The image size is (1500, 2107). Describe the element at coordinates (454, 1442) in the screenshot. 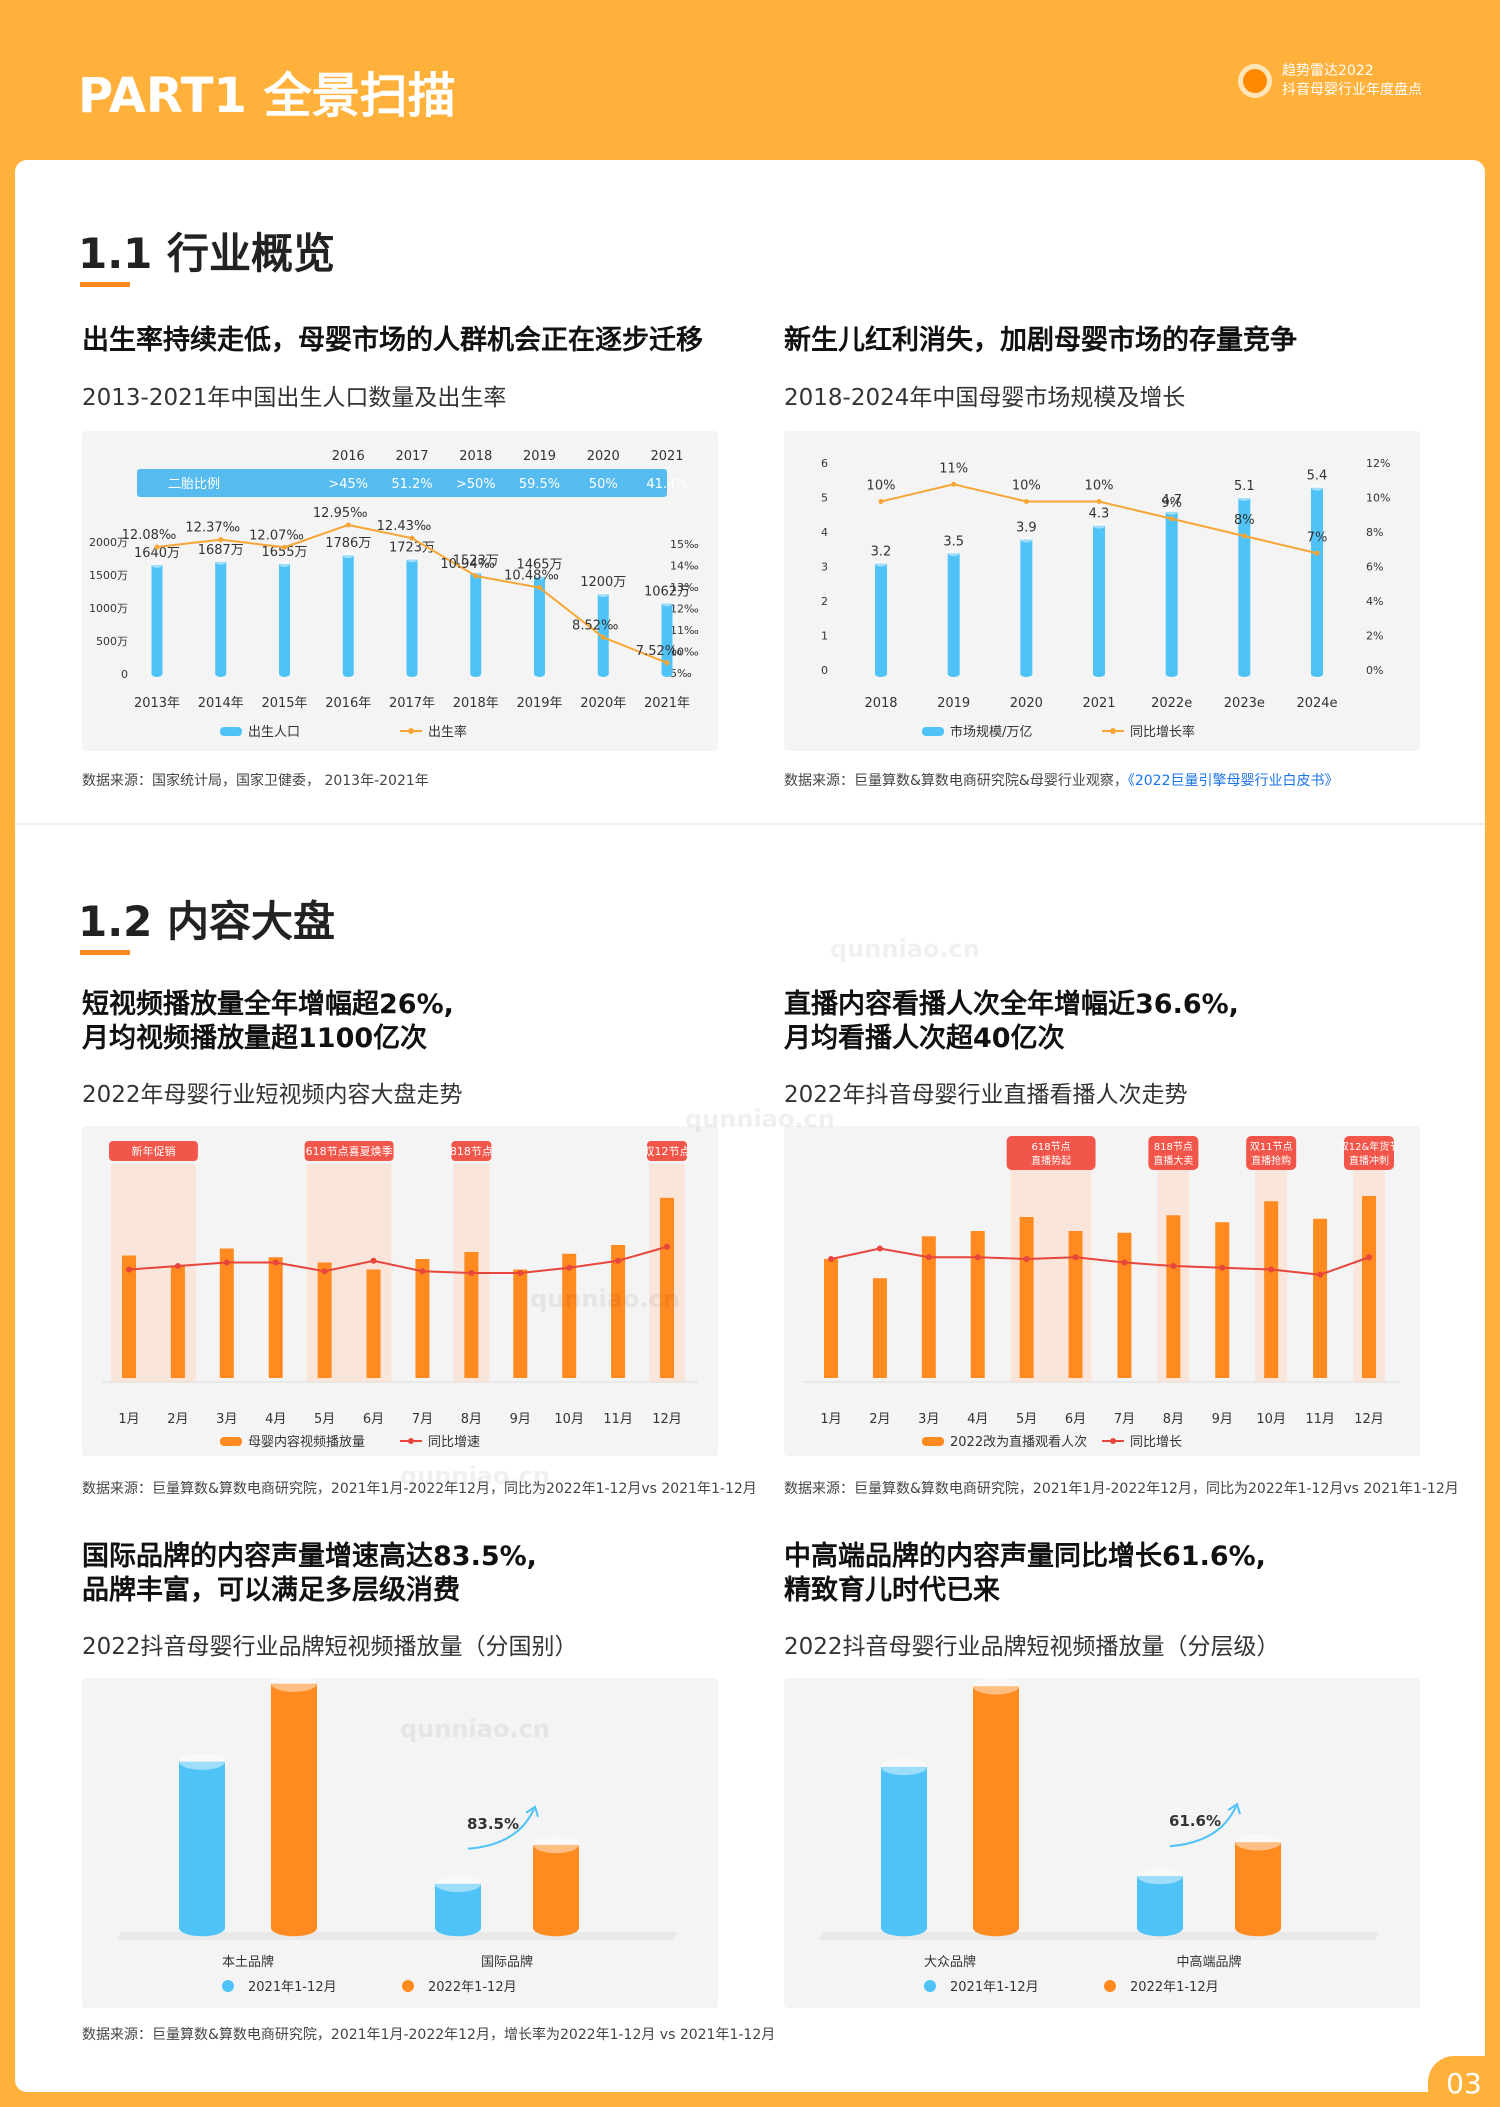

I see `legend-label: 同比增速` at that location.